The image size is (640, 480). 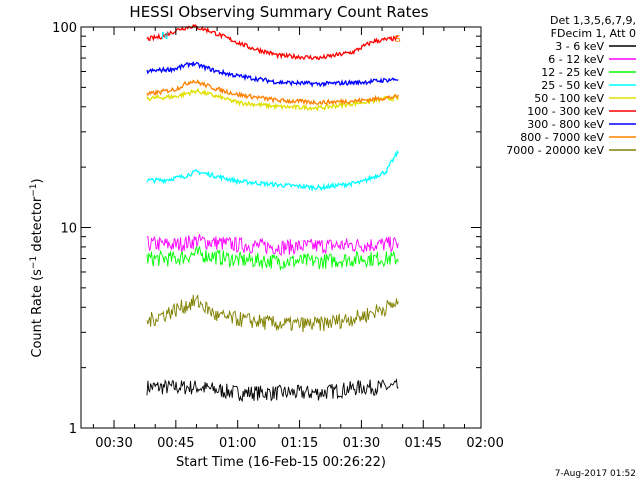 I want to click on timestamp: 7-Aug-2017 01:52, so click(x=595, y=474).